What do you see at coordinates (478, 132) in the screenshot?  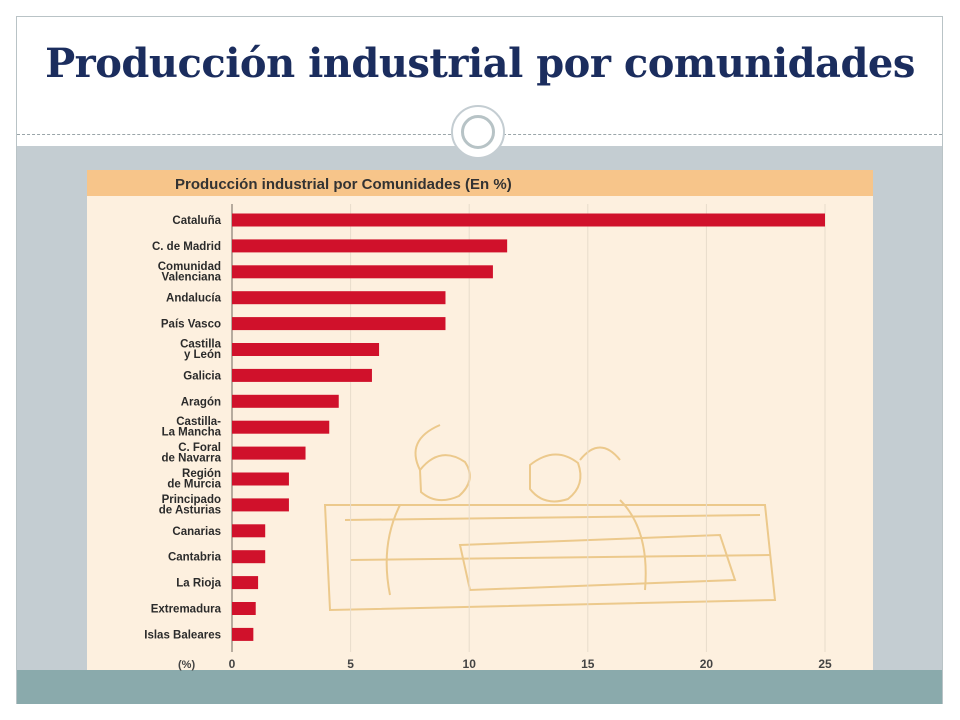 I see `circle-ornament-icon` at bounding box center [478, 132].